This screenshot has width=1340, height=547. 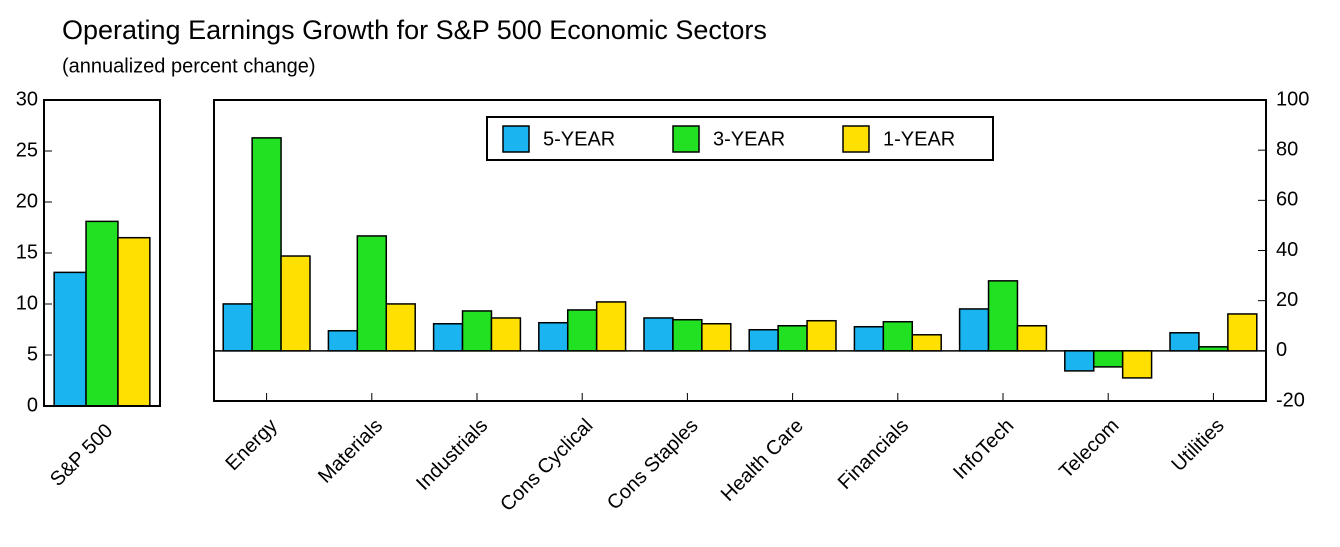 What do you see at coordinates (27, 99) in the screenshot?
I see `y-tick-label: 30` at bounding box center [27, 99].